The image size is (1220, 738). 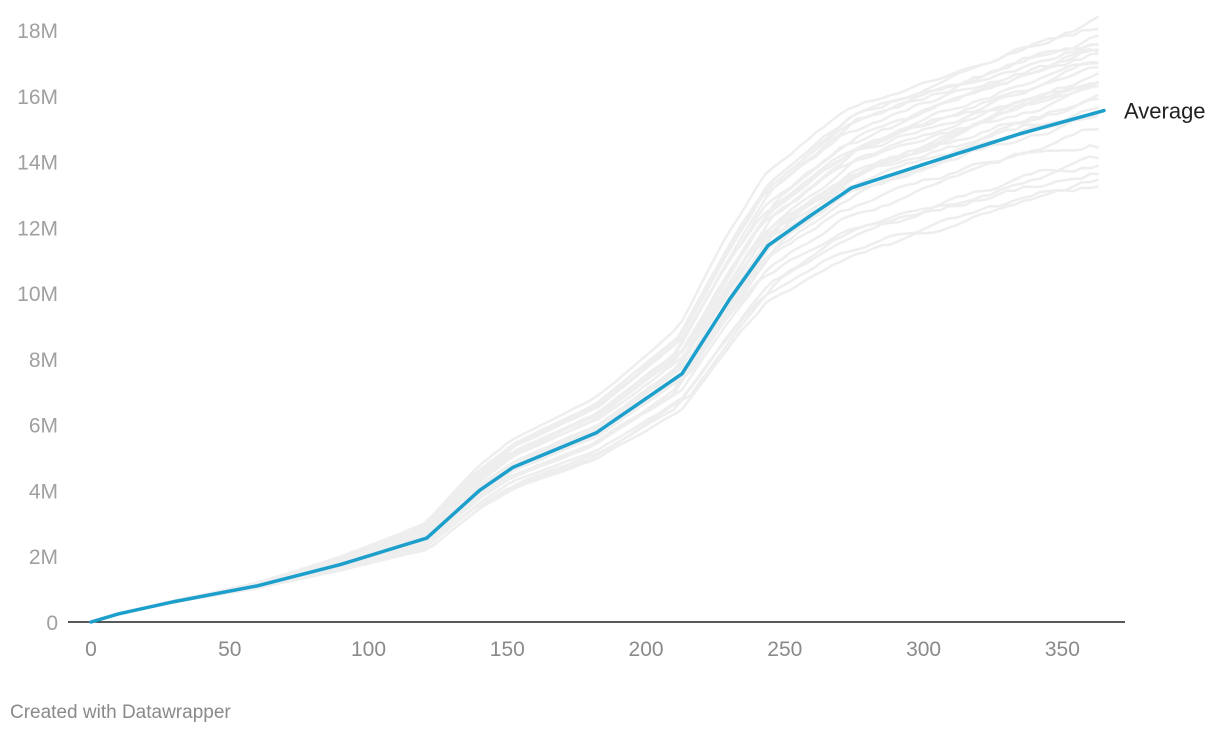 I want to click on datawrapper-credit: Created with Datawrapper, so click(x=120, y=712).